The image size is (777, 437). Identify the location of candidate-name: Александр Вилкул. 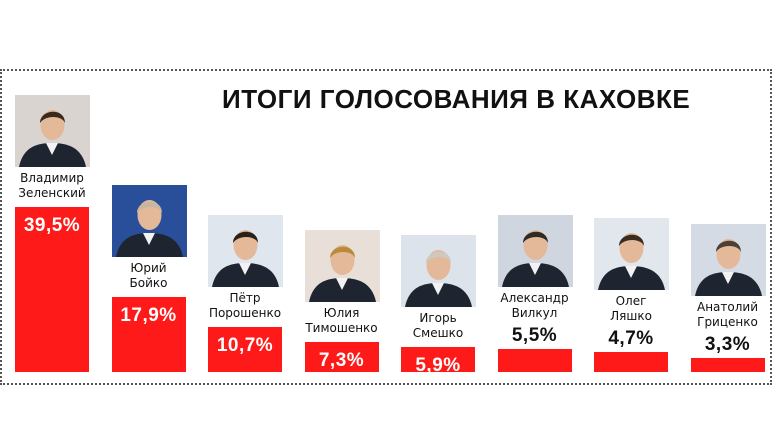
(534, 306).